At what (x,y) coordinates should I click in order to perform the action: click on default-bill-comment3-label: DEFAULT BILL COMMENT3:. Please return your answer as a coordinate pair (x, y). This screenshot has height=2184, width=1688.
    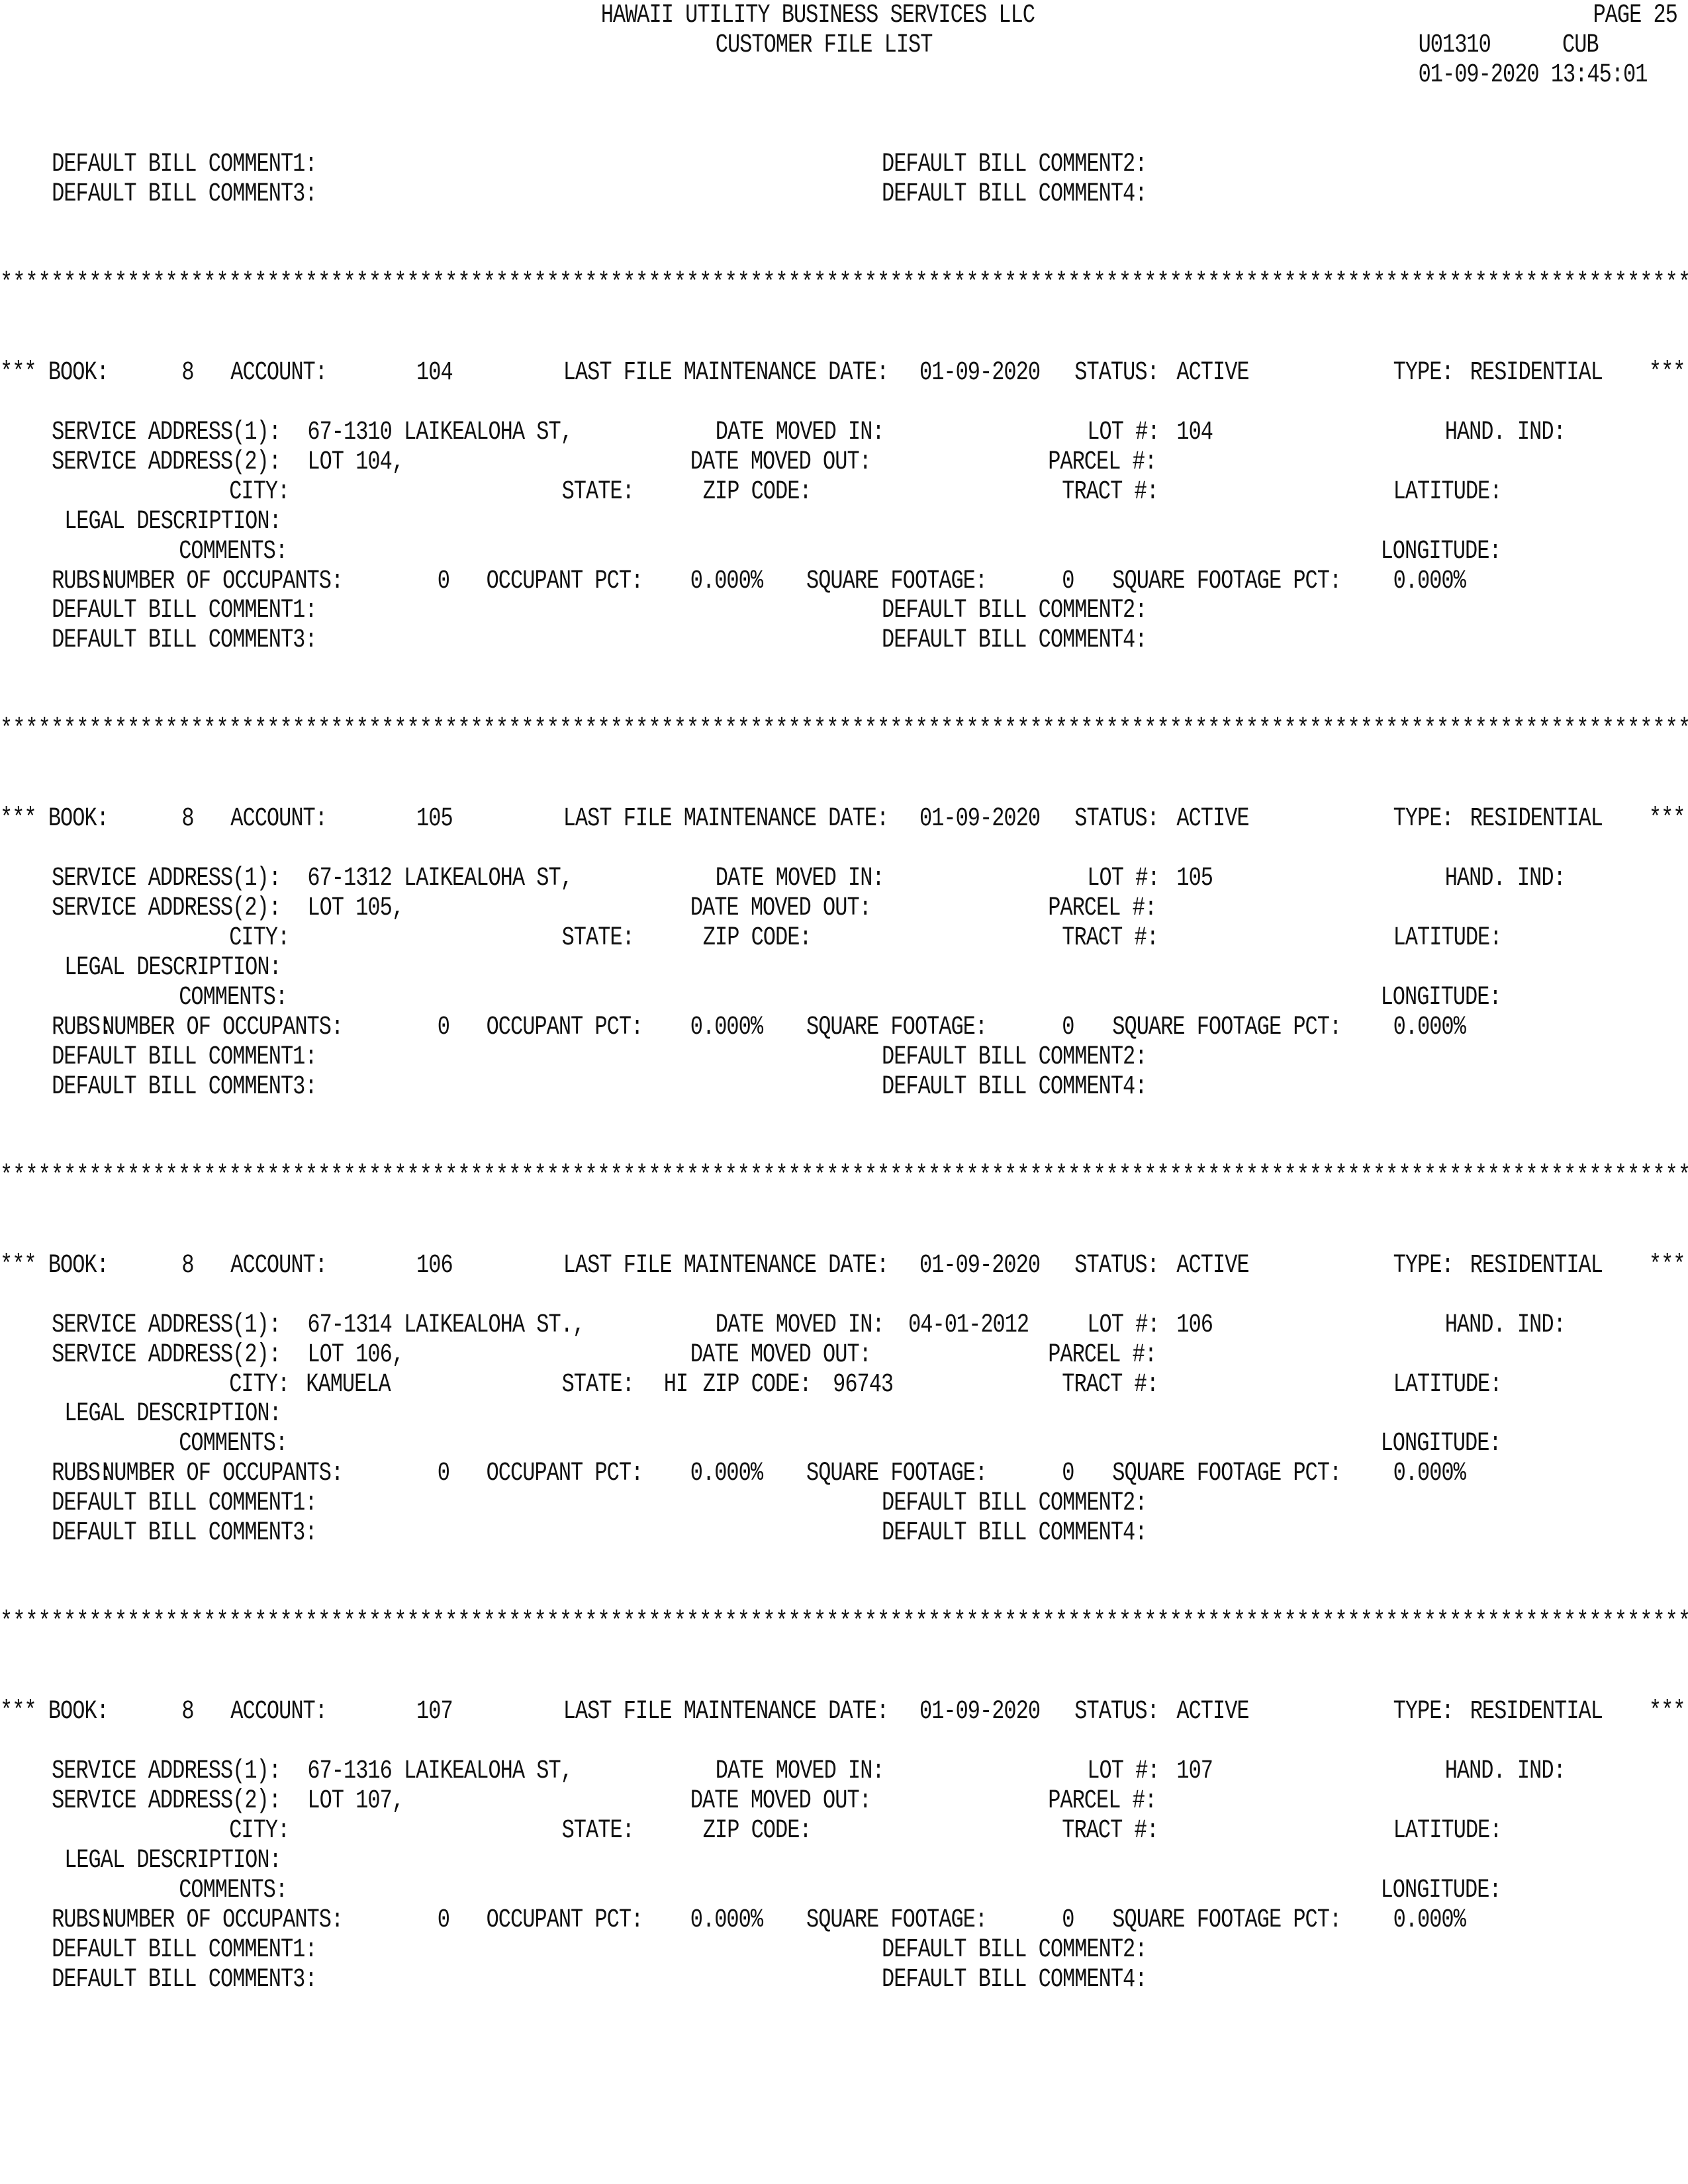
    Looking at the image, I should click on (184, 1533).